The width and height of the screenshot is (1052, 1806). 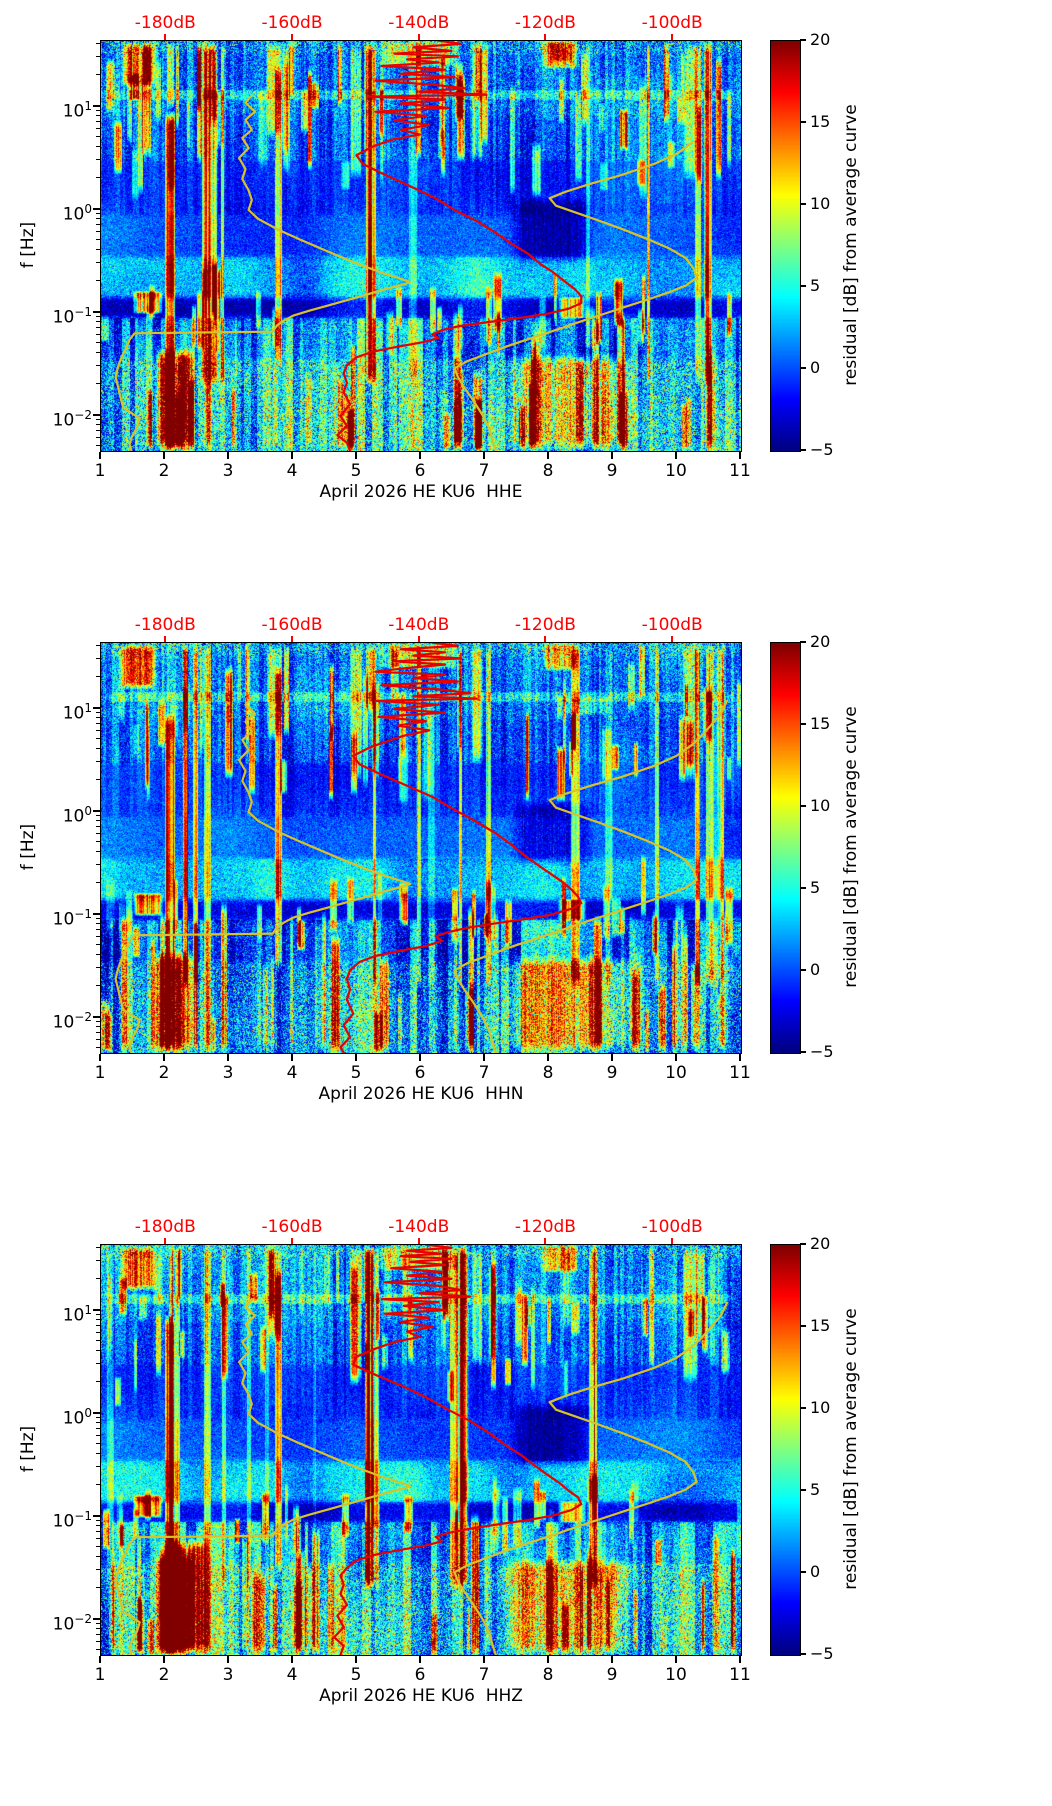 What do you see at coordinates (548, 1073) in the screenshot?
I see `x-tick-label: 8` at bounding box center [548, 1073].